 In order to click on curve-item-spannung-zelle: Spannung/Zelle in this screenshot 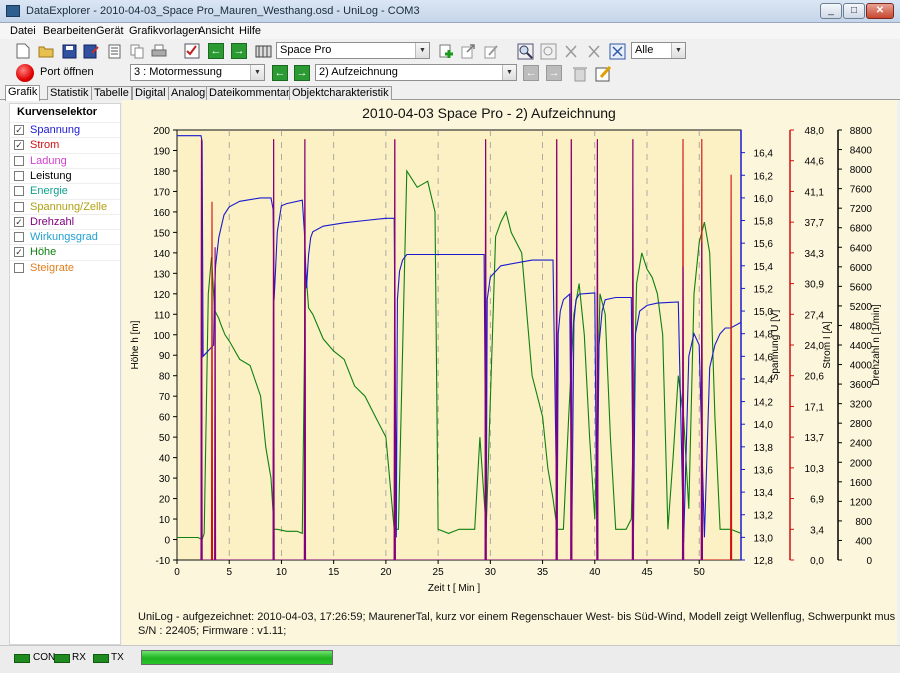, I will do `click(65, 206)`.